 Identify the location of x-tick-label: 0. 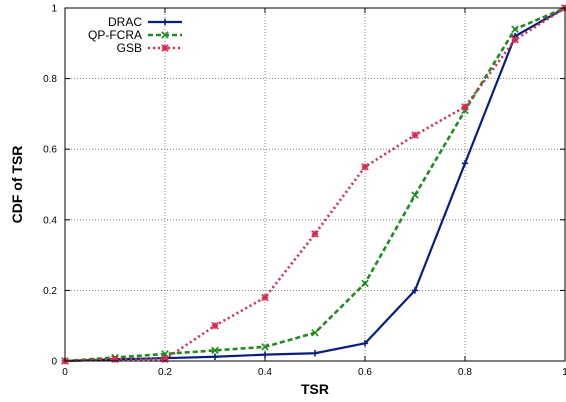
(65, 372).